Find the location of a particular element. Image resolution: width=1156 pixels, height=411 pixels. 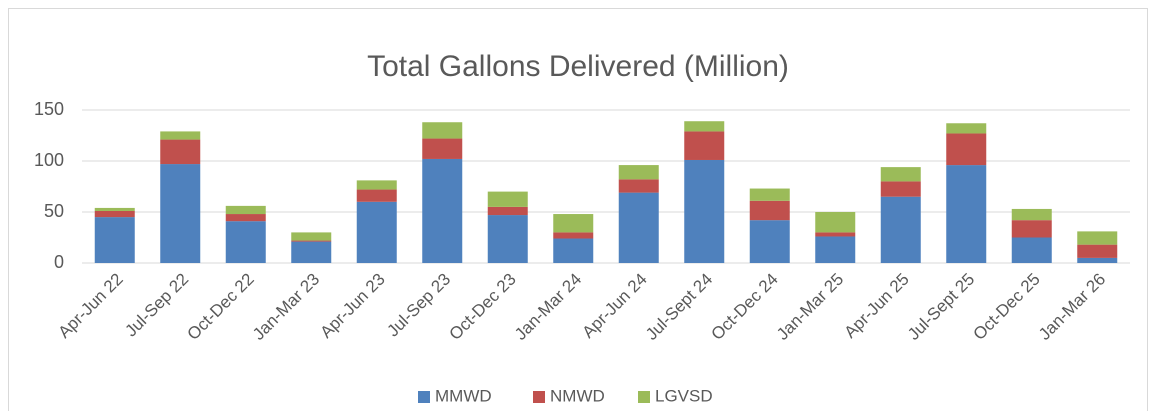

chart-title: Total Gallons Delivered (Million) is located at coordinates (578, 66).